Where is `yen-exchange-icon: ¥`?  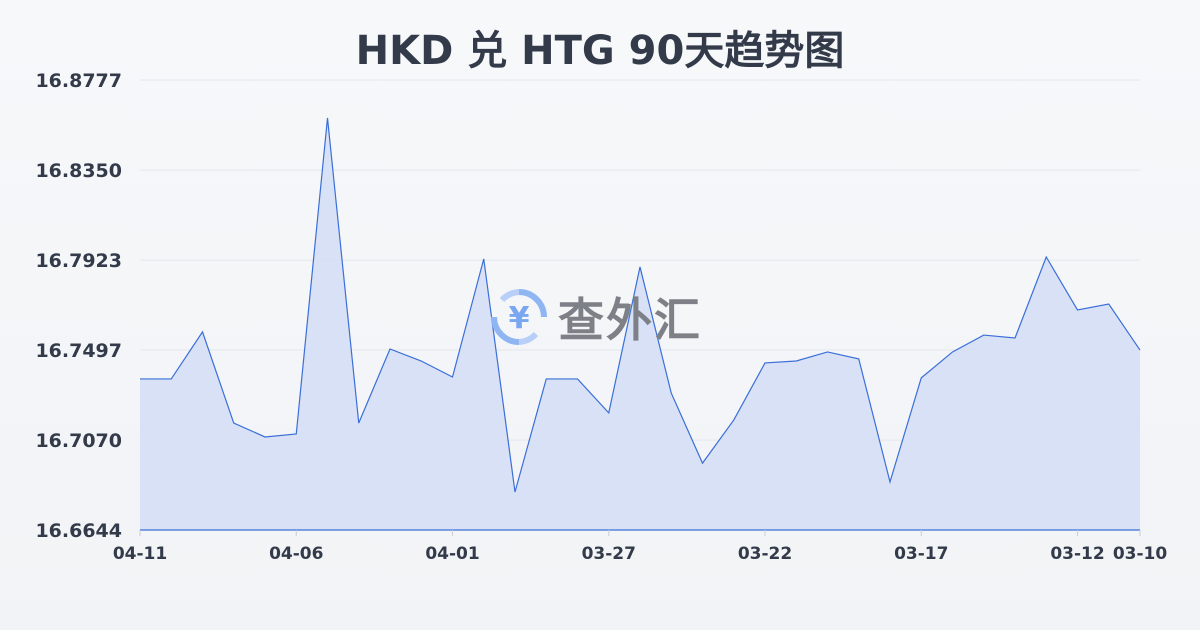
yen-exchange-icon: ¥ is located at coordinates (519, 317).